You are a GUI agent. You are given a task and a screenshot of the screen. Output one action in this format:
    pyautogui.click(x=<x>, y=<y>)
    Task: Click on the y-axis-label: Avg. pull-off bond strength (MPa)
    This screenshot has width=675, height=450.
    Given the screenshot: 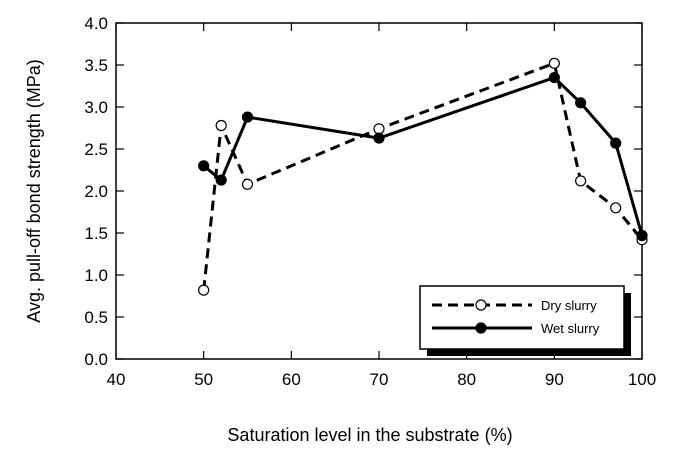 What is the action you would take?
    pyautogui.click(x=34, y=190)
    